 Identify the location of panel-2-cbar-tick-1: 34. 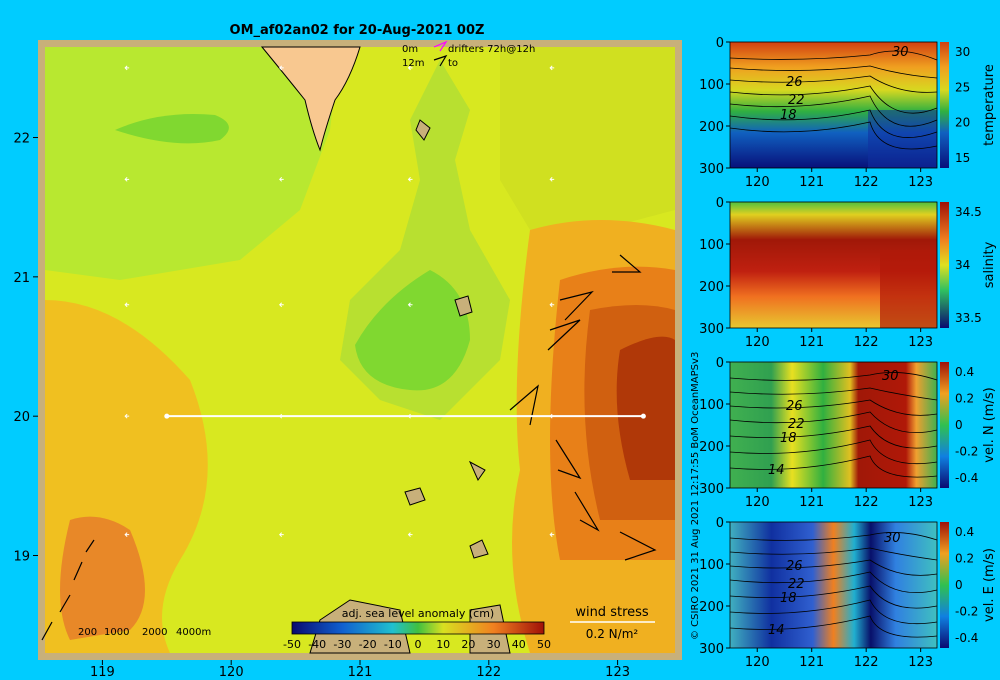
(962, 265).